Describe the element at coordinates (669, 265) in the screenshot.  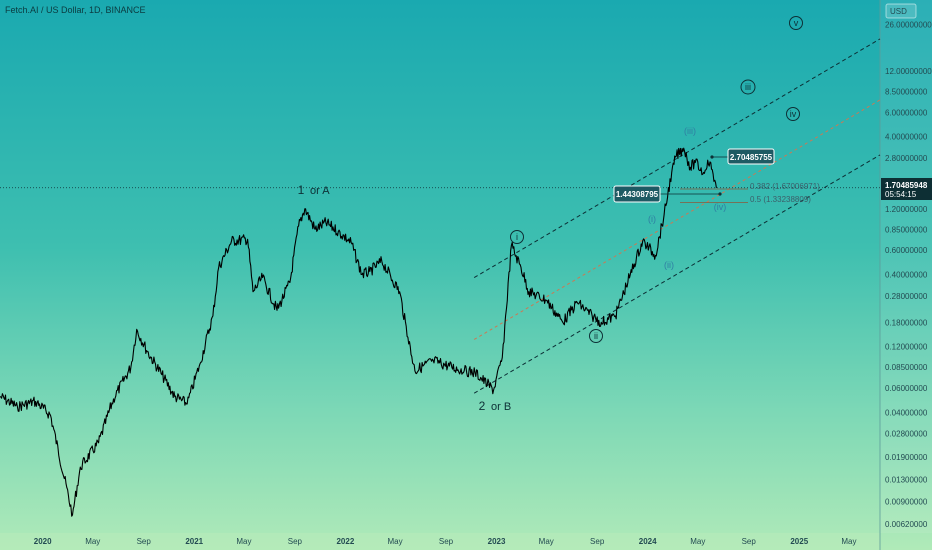
I see `subwave-ii-label: (ii)` at that location.